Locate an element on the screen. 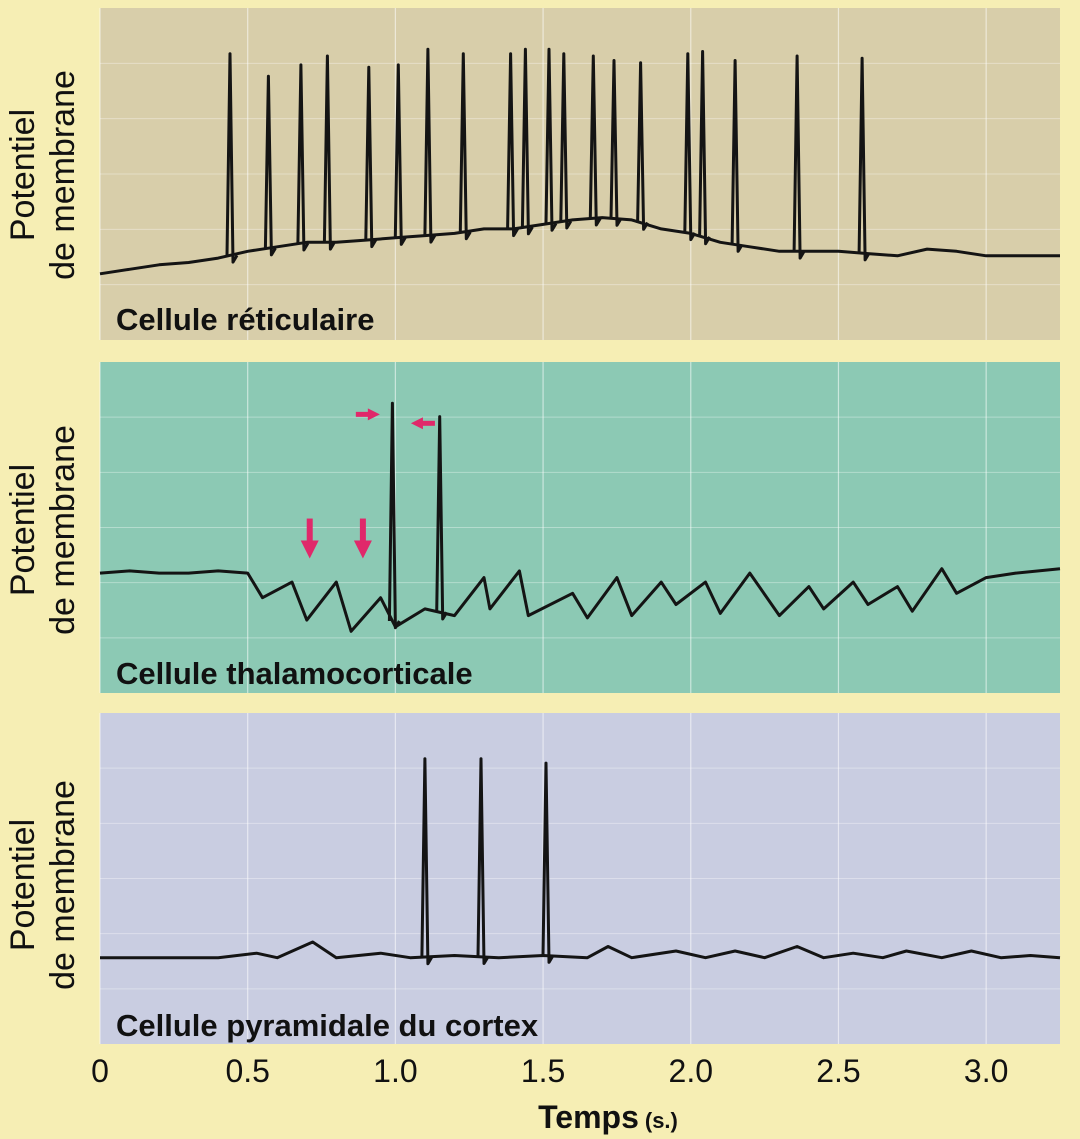 Image resolution: width=1080 pixels, height=1139 pixels. left-arrow-annotation is located at coordinates (422, 423).